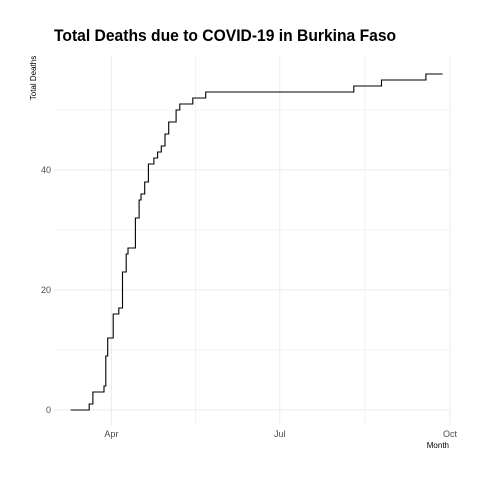 Image resolution: width=480 pixels, height=480 pixels. What do you see at coordinates (46, 290) in the screenshot?
I see `y-tick-label: 20` at bounding box center [46, 290].